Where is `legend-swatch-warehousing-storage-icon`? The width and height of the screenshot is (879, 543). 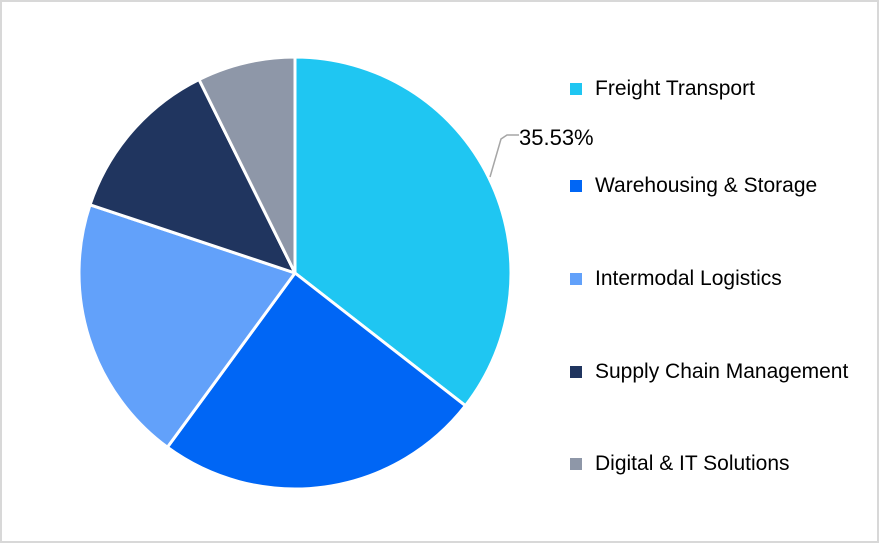 legend-swatch-warehousing-storage-icon is located at coordinates (576, 186).